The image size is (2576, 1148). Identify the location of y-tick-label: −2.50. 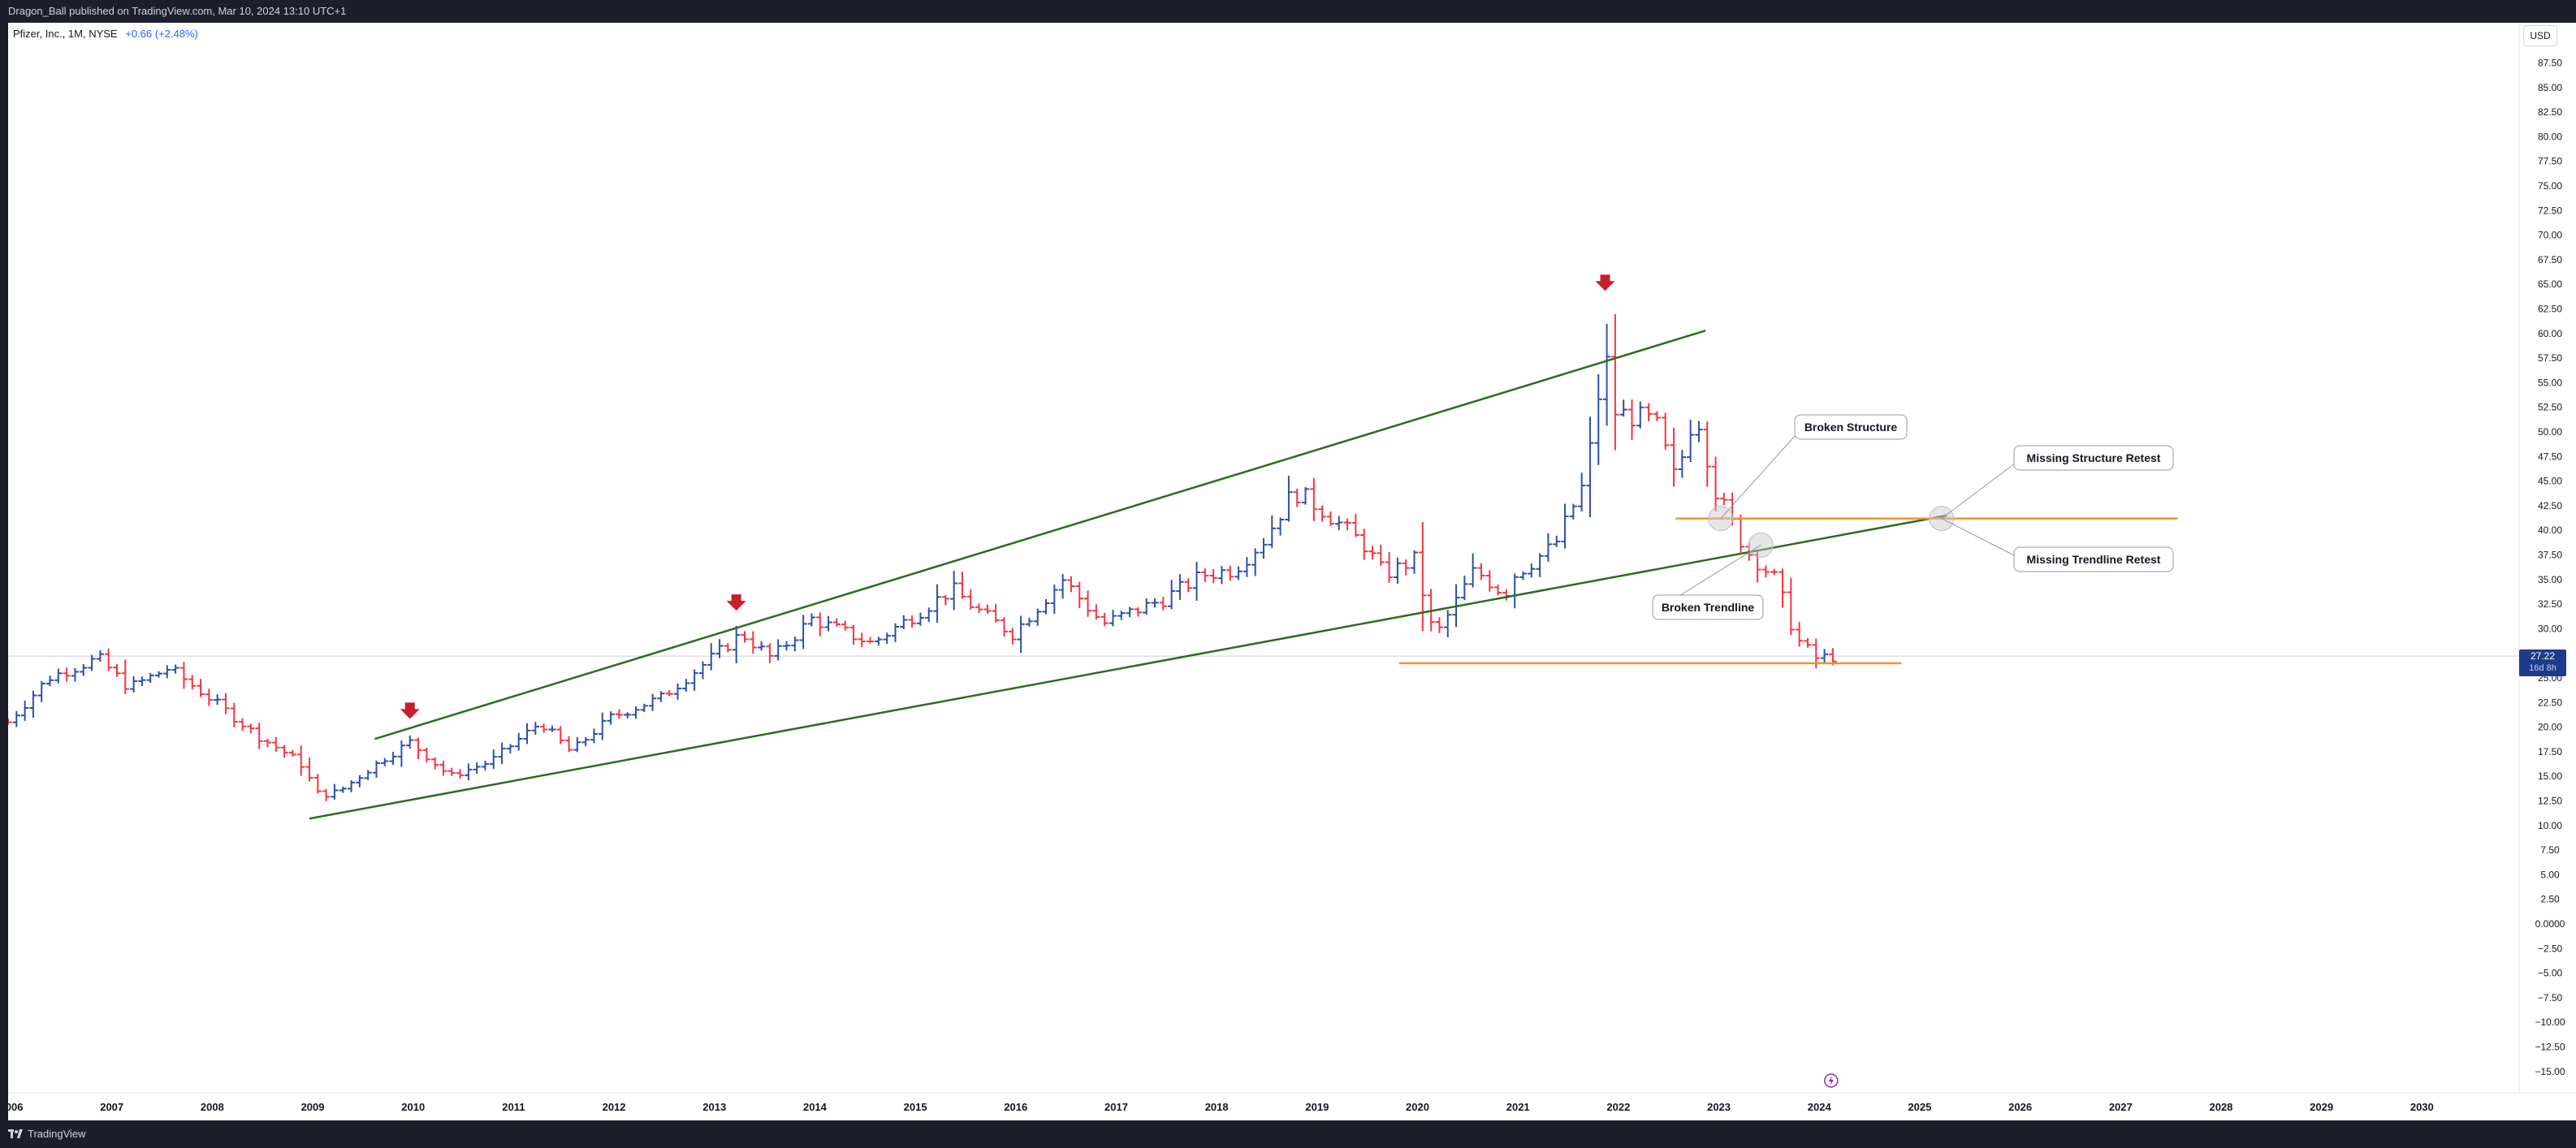
(2551, 948).